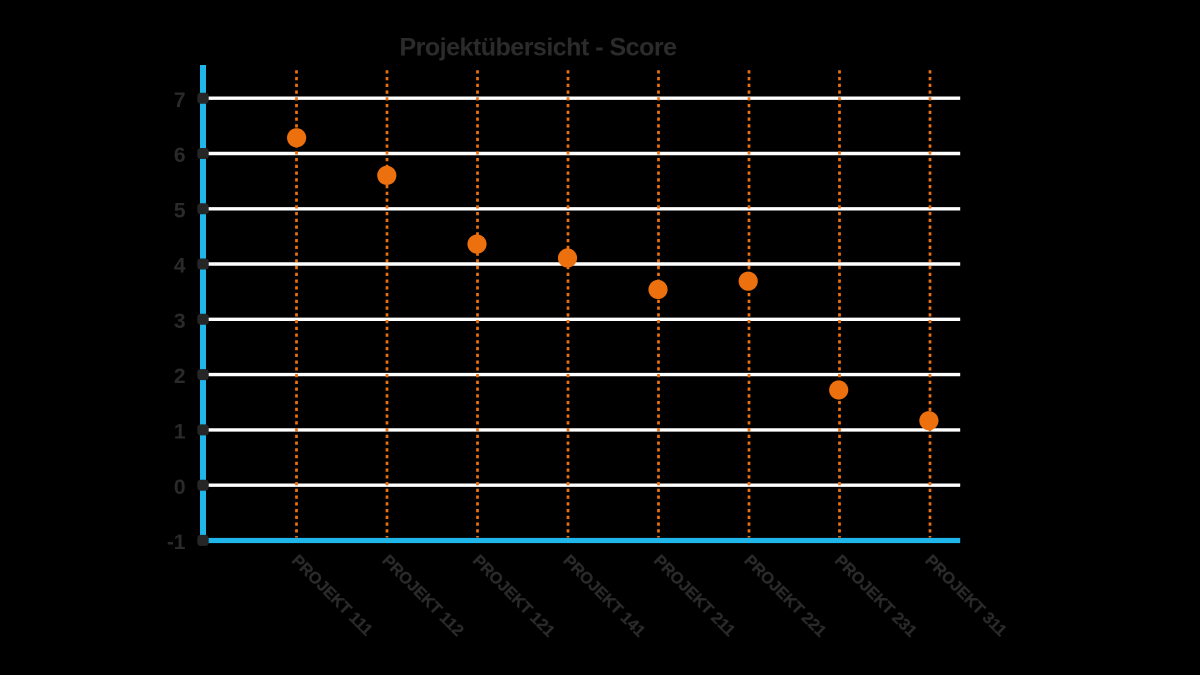 The image size is (1200, 675). What do you see at coordinates (539, 48) in the screenshot?
I see `svg-text: Projektübersicht - Score` at bounding box center [539, 48].